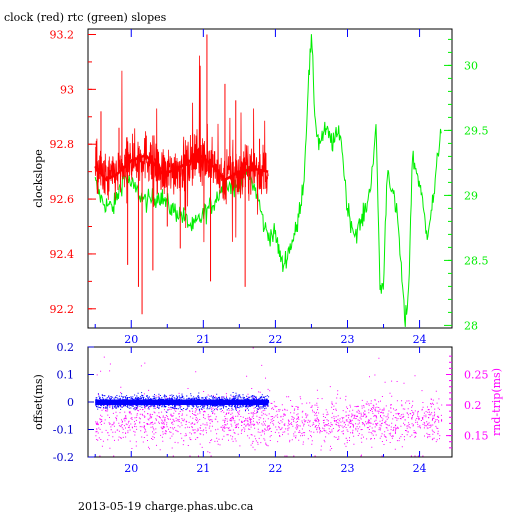 This screenshot has height=512, width=512. I want to click on y-axis-label: offset(ms), so click(38, 402).